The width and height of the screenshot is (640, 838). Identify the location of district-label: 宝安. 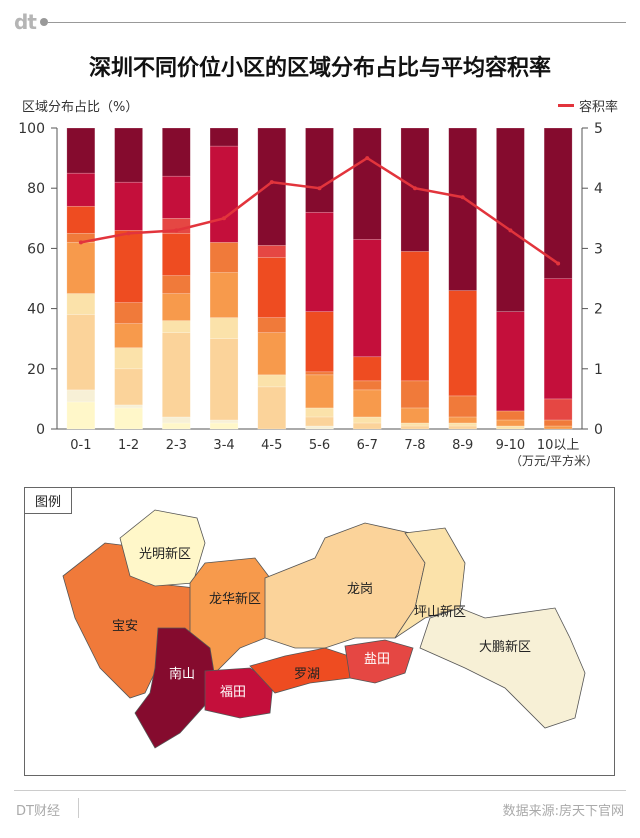
(125, 626).